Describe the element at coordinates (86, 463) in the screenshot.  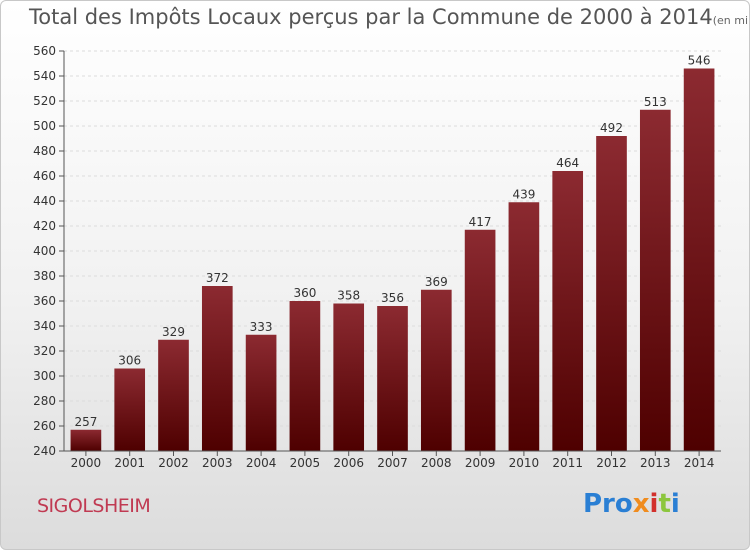
I see `x-tick-label: 2000` at that location.